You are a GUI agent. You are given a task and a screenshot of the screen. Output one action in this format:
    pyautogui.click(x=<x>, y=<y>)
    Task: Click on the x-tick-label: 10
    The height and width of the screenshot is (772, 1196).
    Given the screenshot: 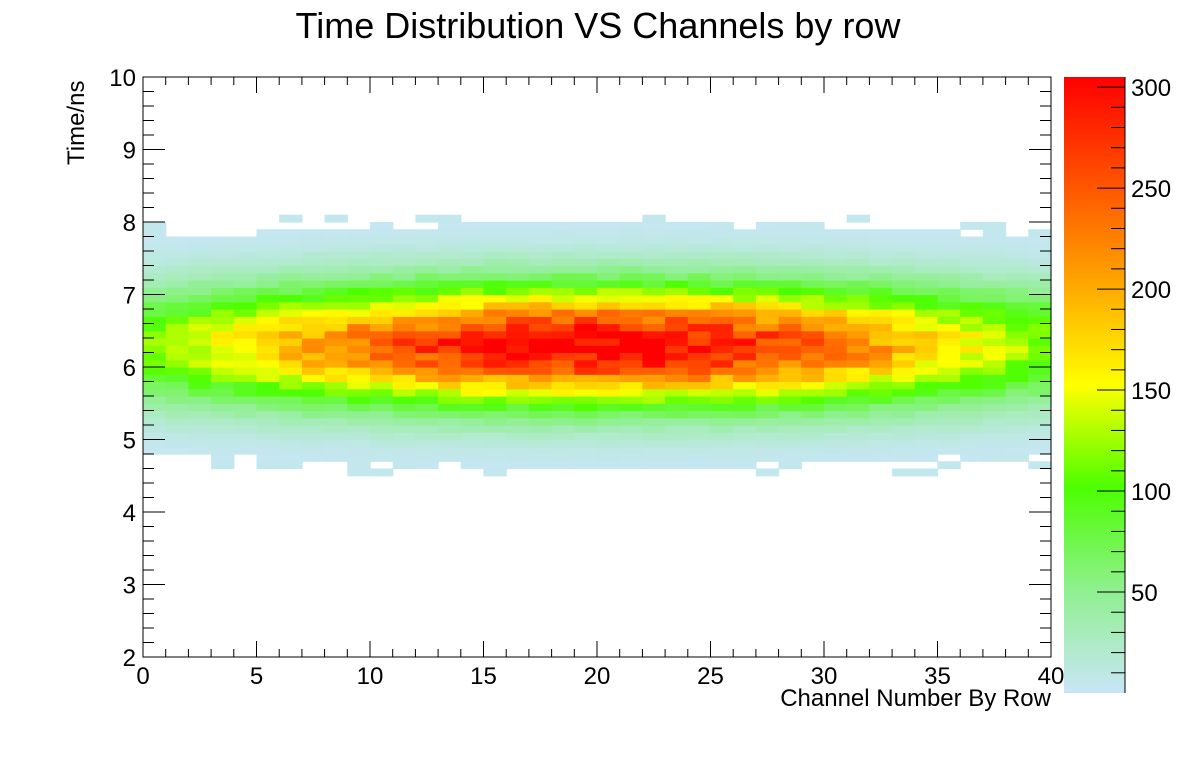 What is the action you would take?
    pyautogui.click(x=370, y=676)
    